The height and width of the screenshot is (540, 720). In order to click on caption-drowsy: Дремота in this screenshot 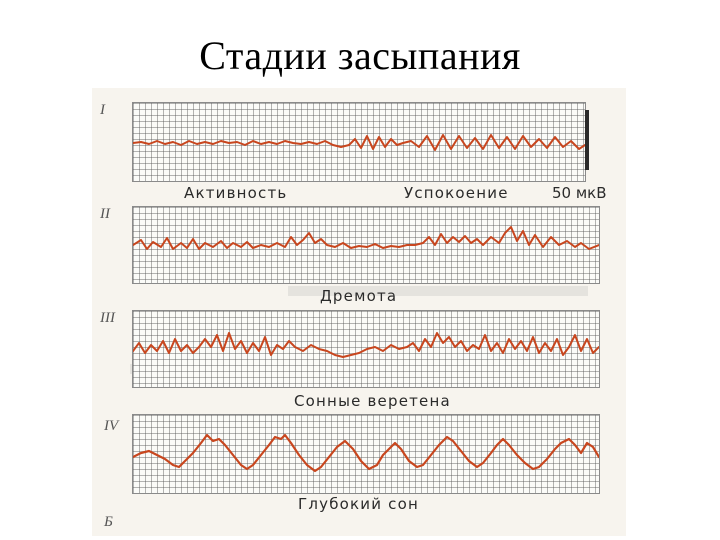, I will do `click(359, 296)`.